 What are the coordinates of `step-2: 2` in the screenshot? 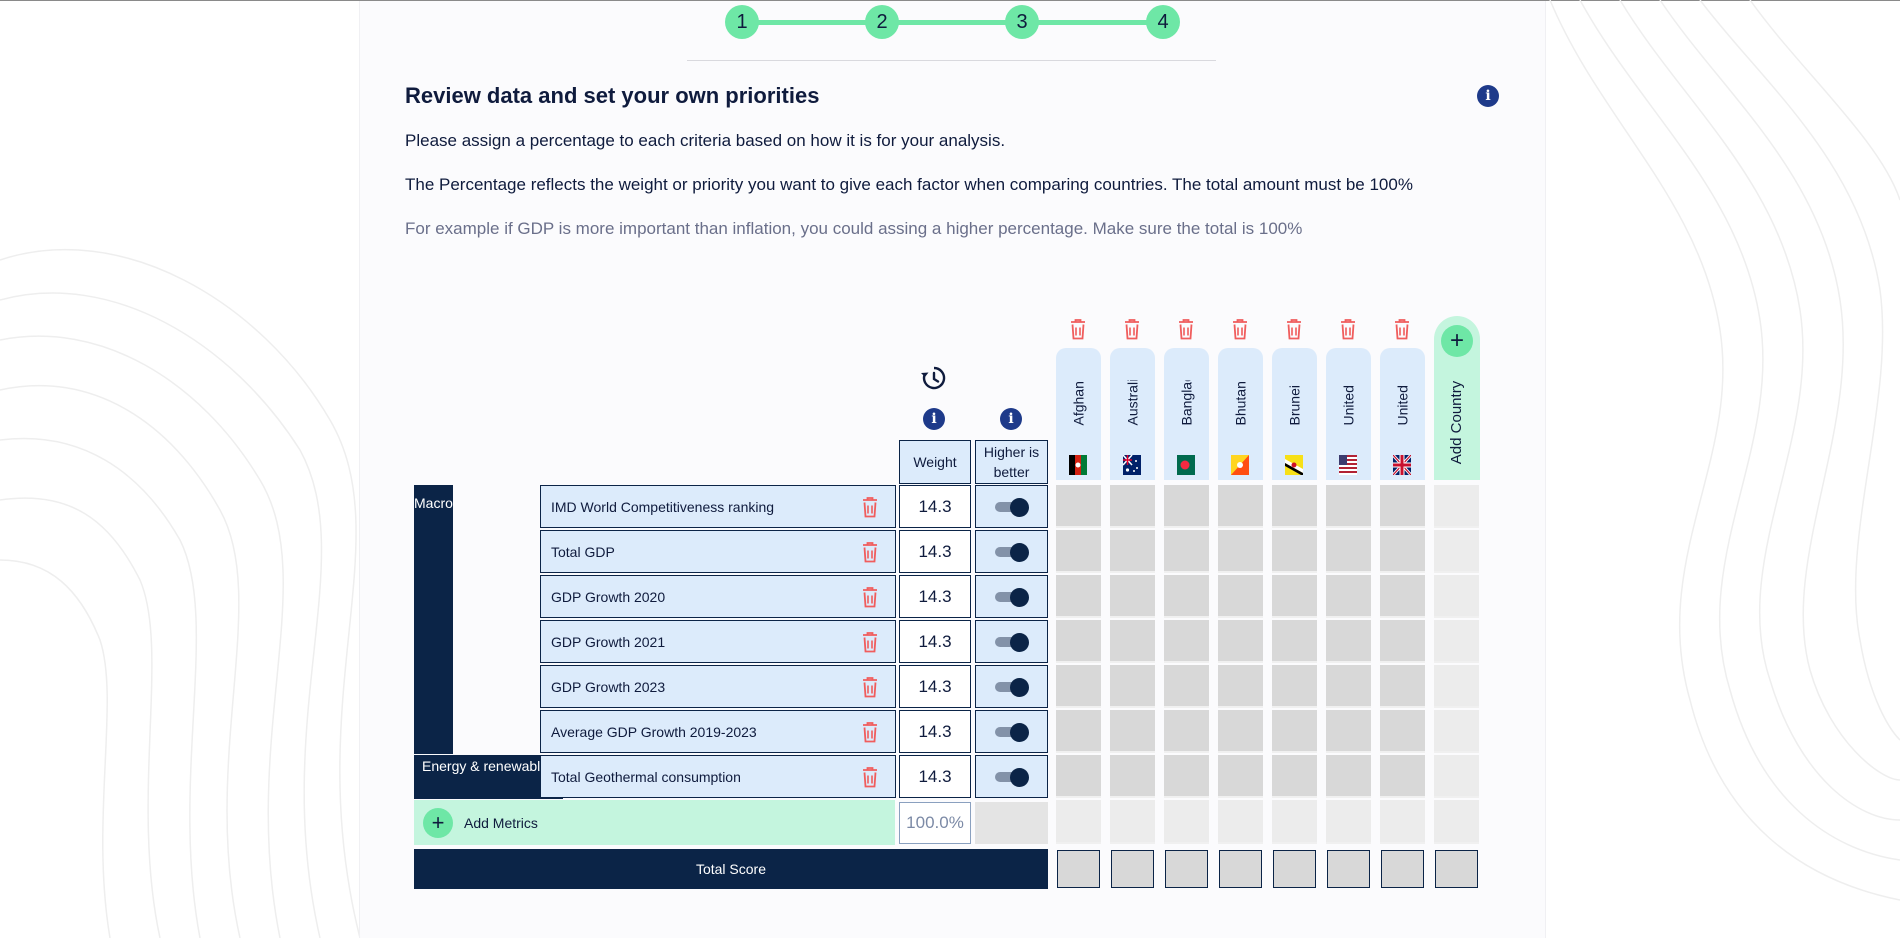 It's located at (882, 22).